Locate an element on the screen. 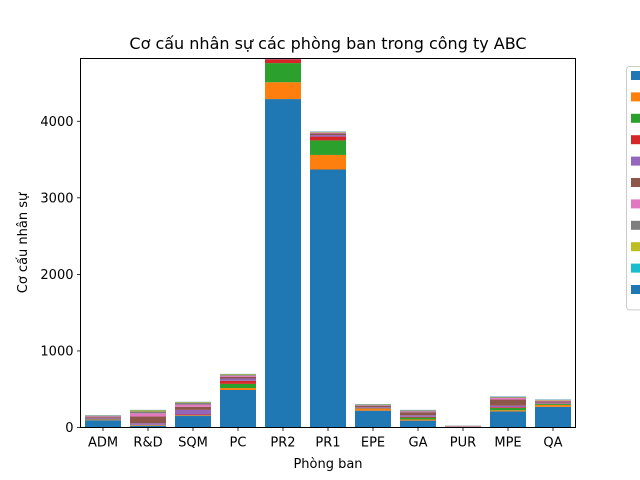  bar-segment-pr1-s6 is located at coordinates (328, 133).